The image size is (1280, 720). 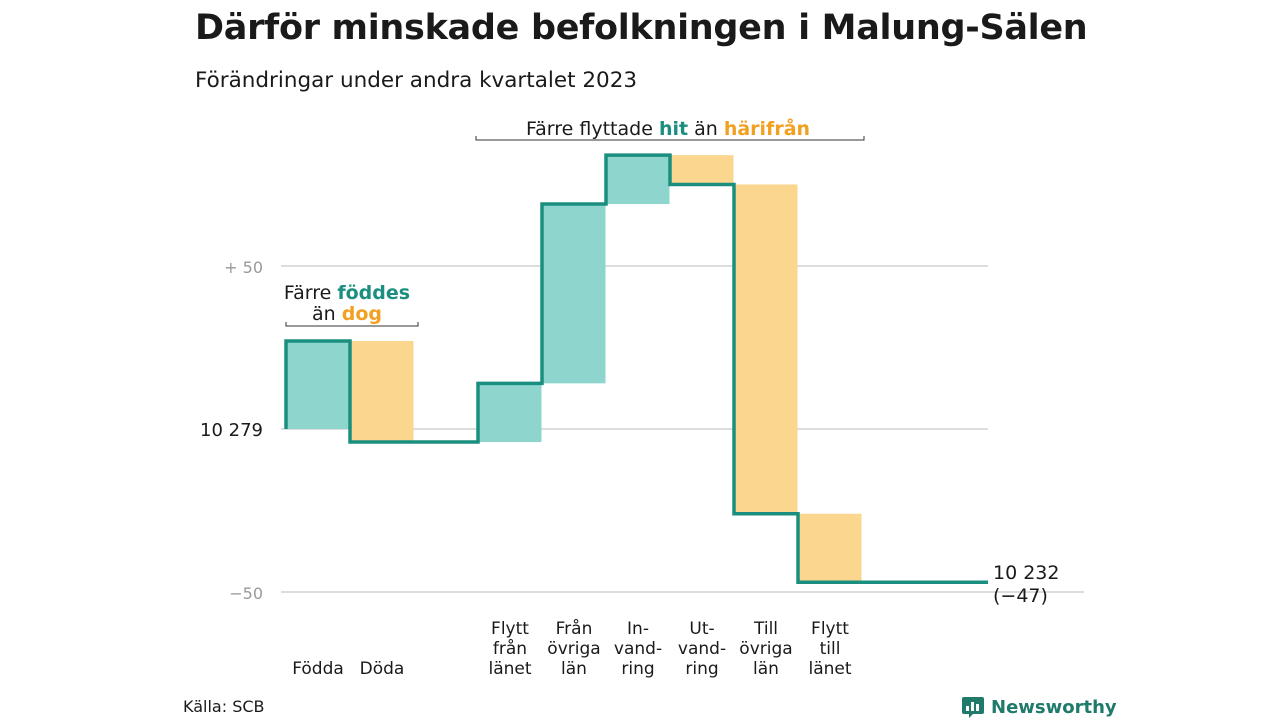 I want to click on source-note: Källa: SCB, so click(x=224, y=706).